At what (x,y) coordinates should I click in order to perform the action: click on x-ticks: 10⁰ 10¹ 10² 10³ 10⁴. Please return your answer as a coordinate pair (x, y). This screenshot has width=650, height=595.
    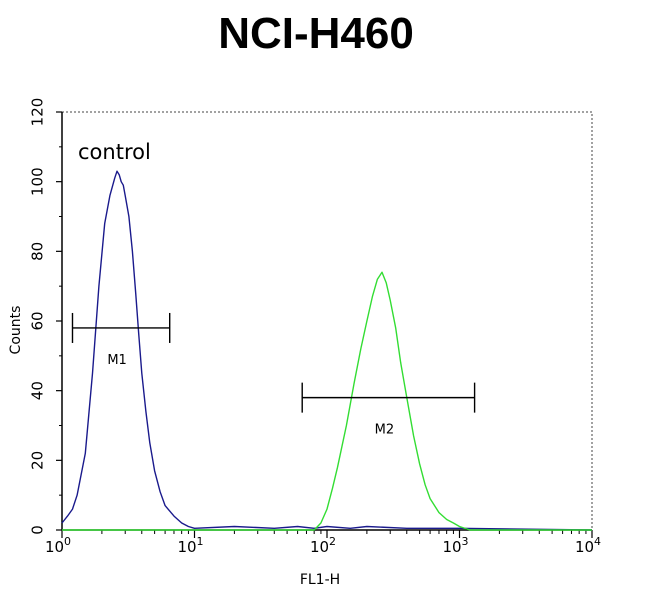
    Looking at the image, I should click on (323, 543).